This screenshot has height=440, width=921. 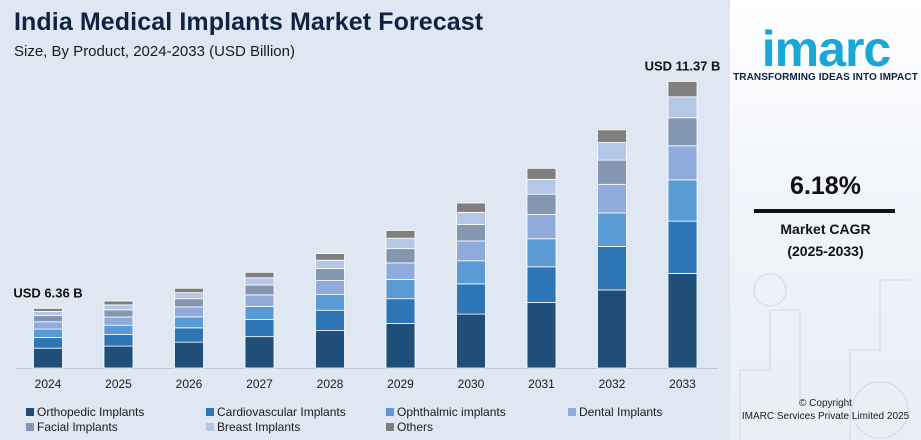 I want to click on x-tick-label: 2031, so click(x=541, y=384).